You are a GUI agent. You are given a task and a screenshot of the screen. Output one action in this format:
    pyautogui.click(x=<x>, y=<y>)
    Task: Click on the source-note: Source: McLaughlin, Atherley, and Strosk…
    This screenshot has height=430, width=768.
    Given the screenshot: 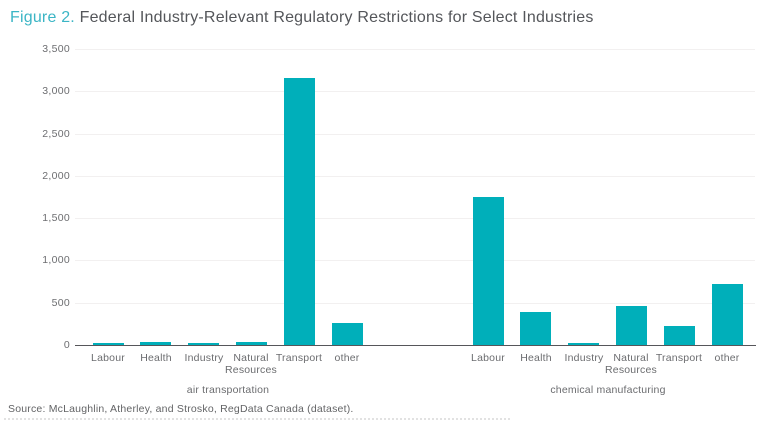 What is the action you would take?
    pyautogui.click(x=181, y=409)
    